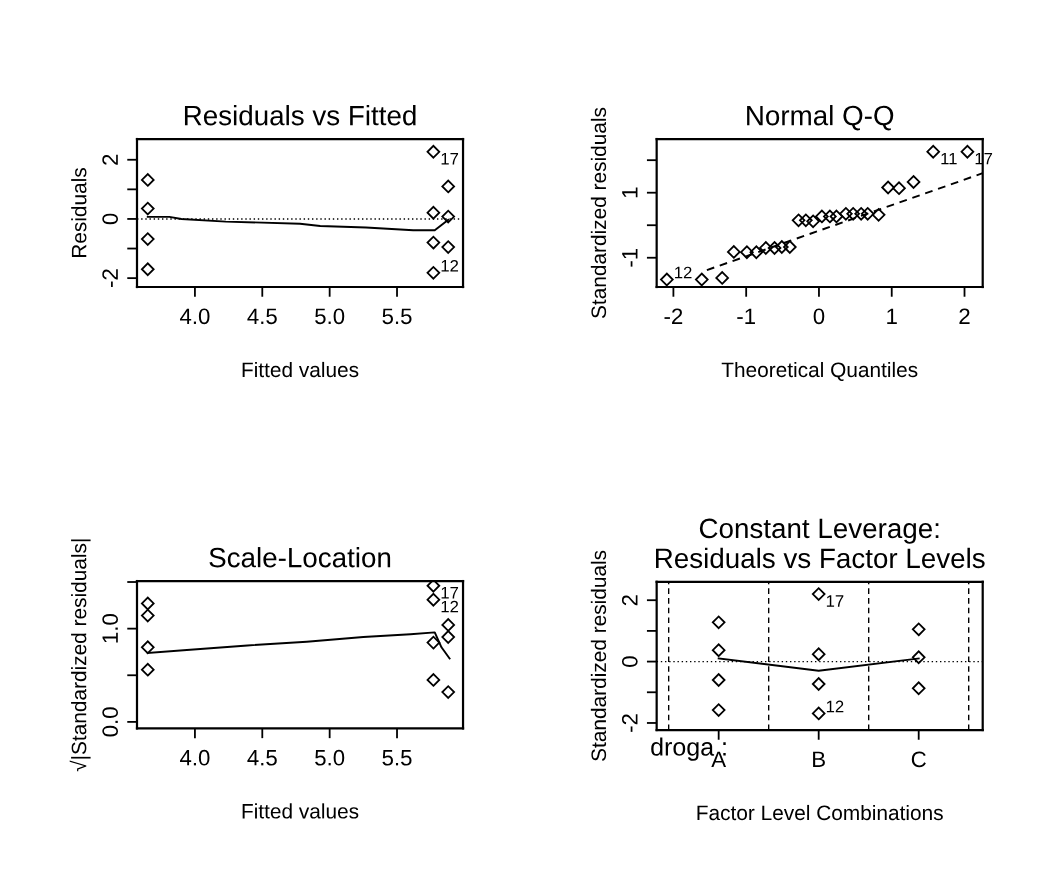 The width and height of the screenshot is (1041, 893). Describe the element at coordinates (892, 316) in the screenshot. I see `x-tick-label: 1` at that location.